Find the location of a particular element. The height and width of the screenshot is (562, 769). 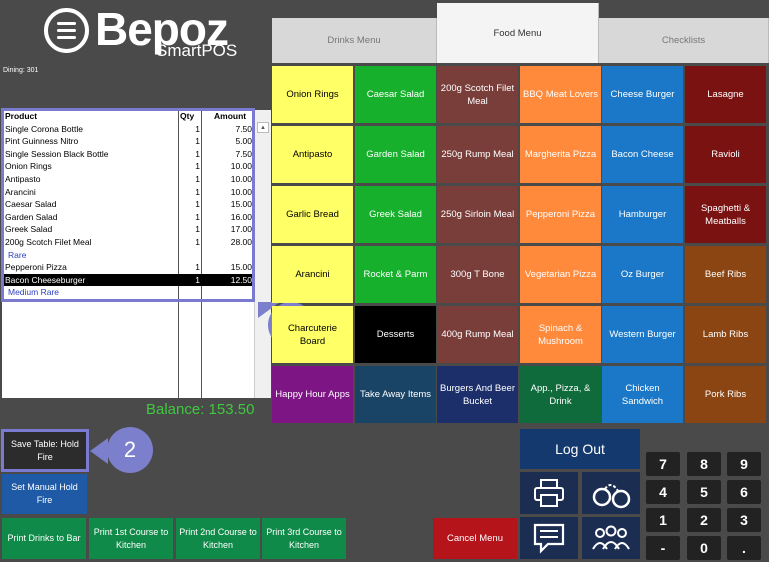

menu-item-pepperoni-pizza: Pepperoni Pizza is located at coordinates (560, 214).